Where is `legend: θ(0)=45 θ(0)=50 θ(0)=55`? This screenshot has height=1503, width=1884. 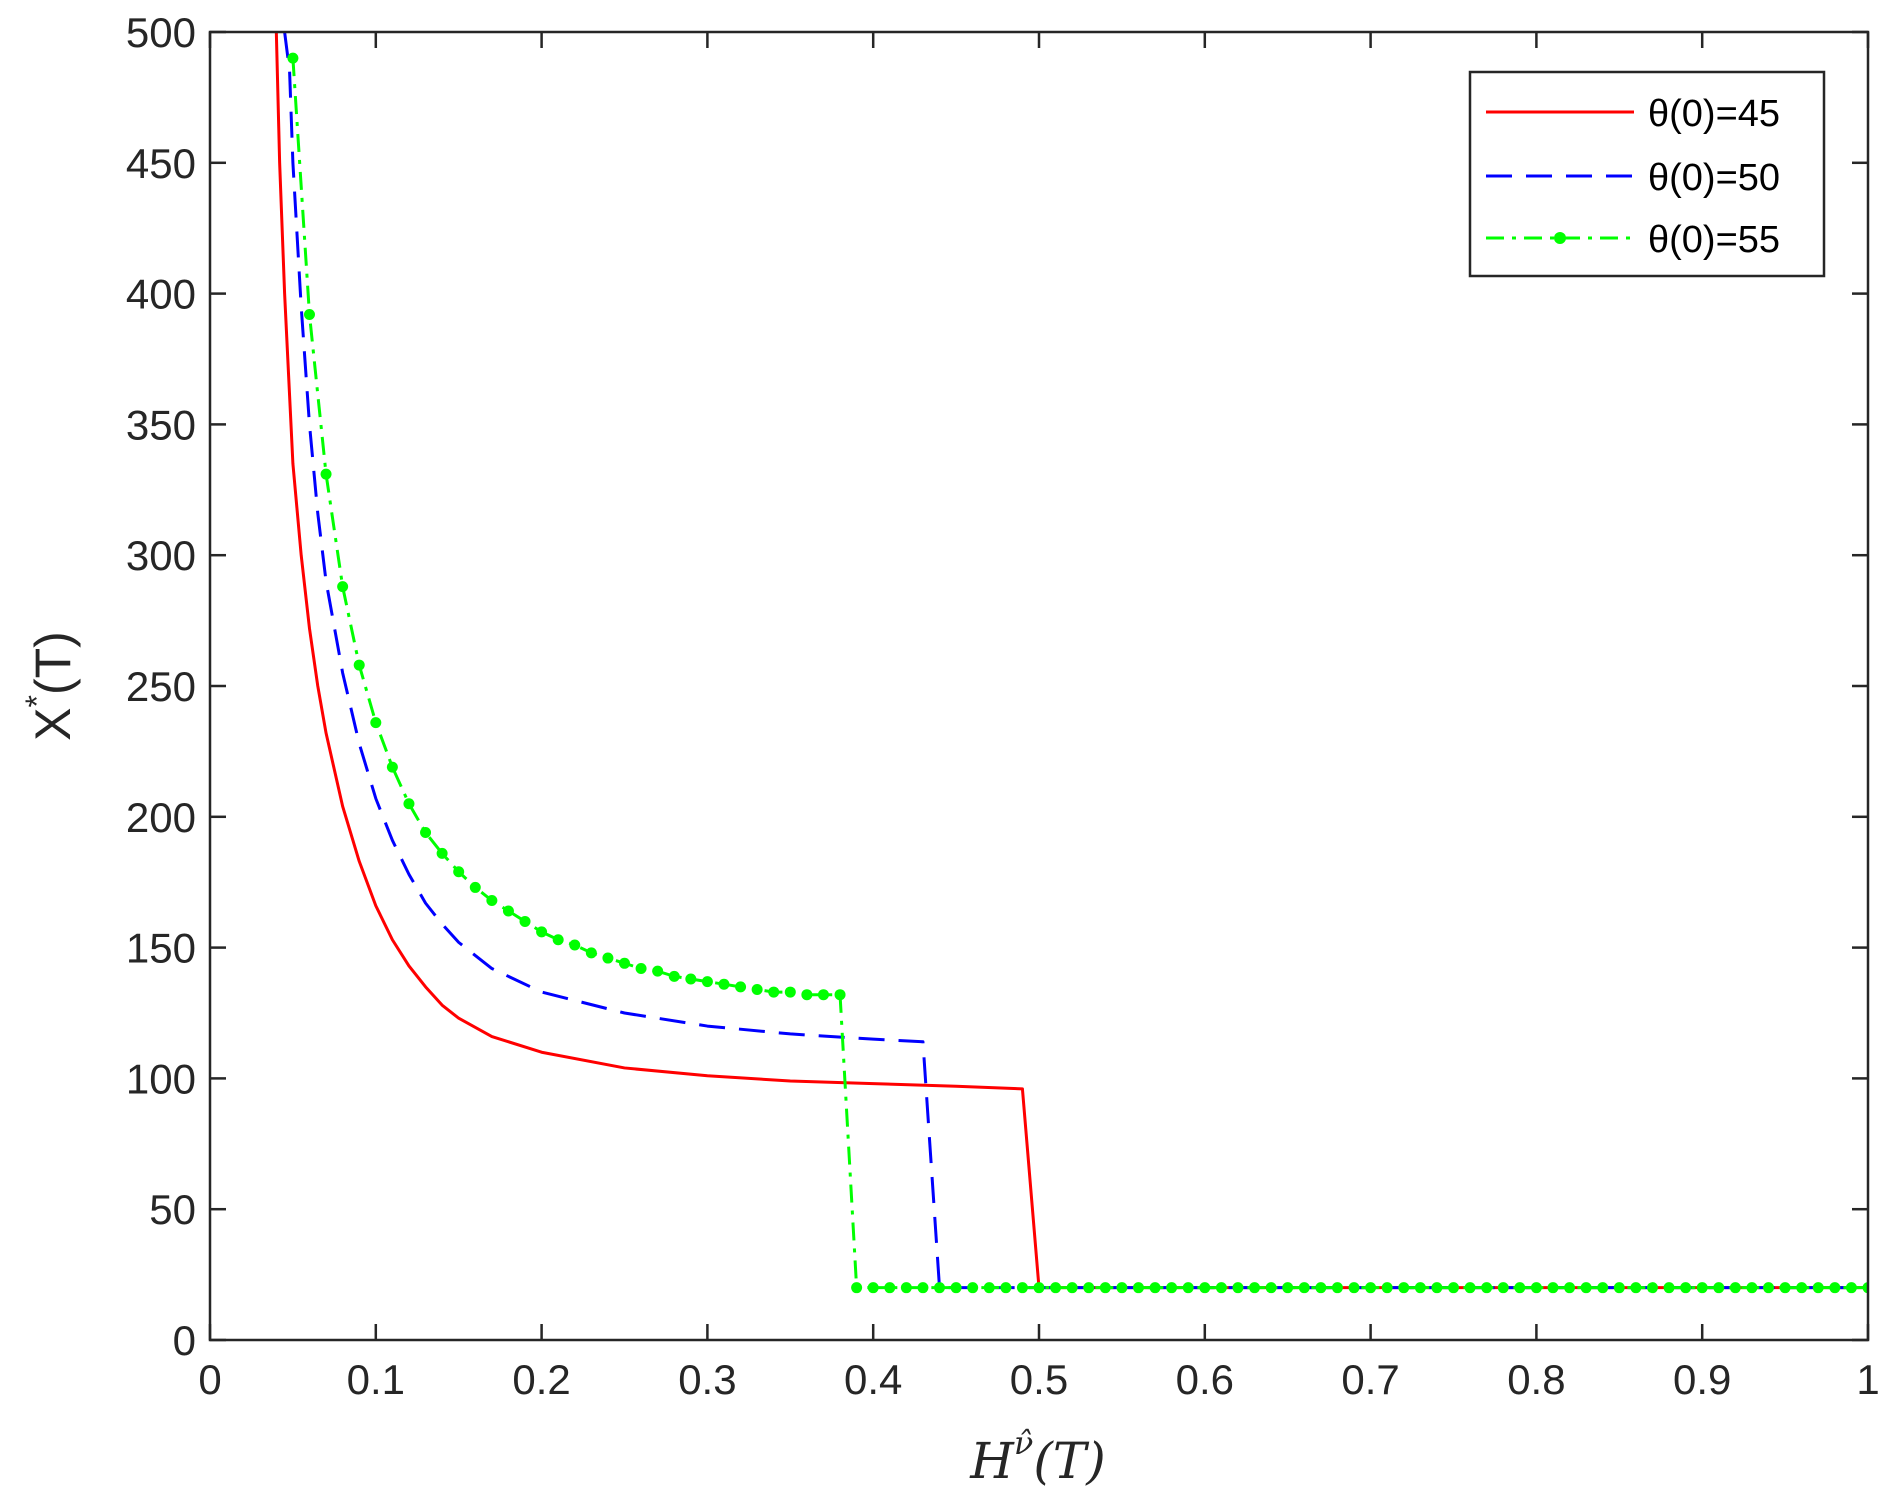 legend: θ(0)=45 θ(0)=50 θ(0)=55 is located at coordinates (1647, 174).